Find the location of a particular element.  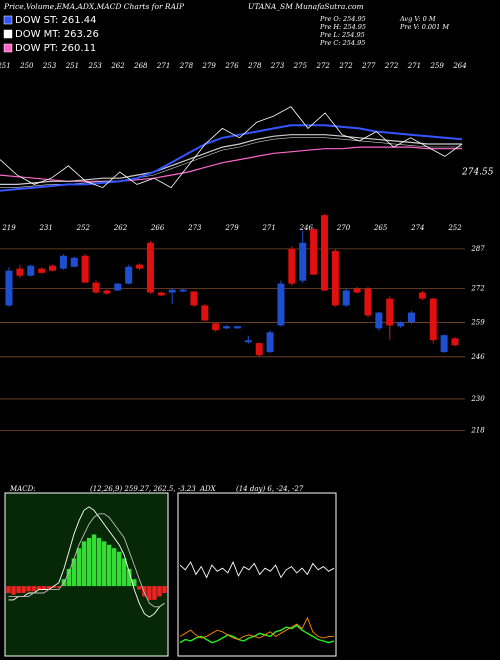

top-label: 276 is located at coordinates (231, 66).